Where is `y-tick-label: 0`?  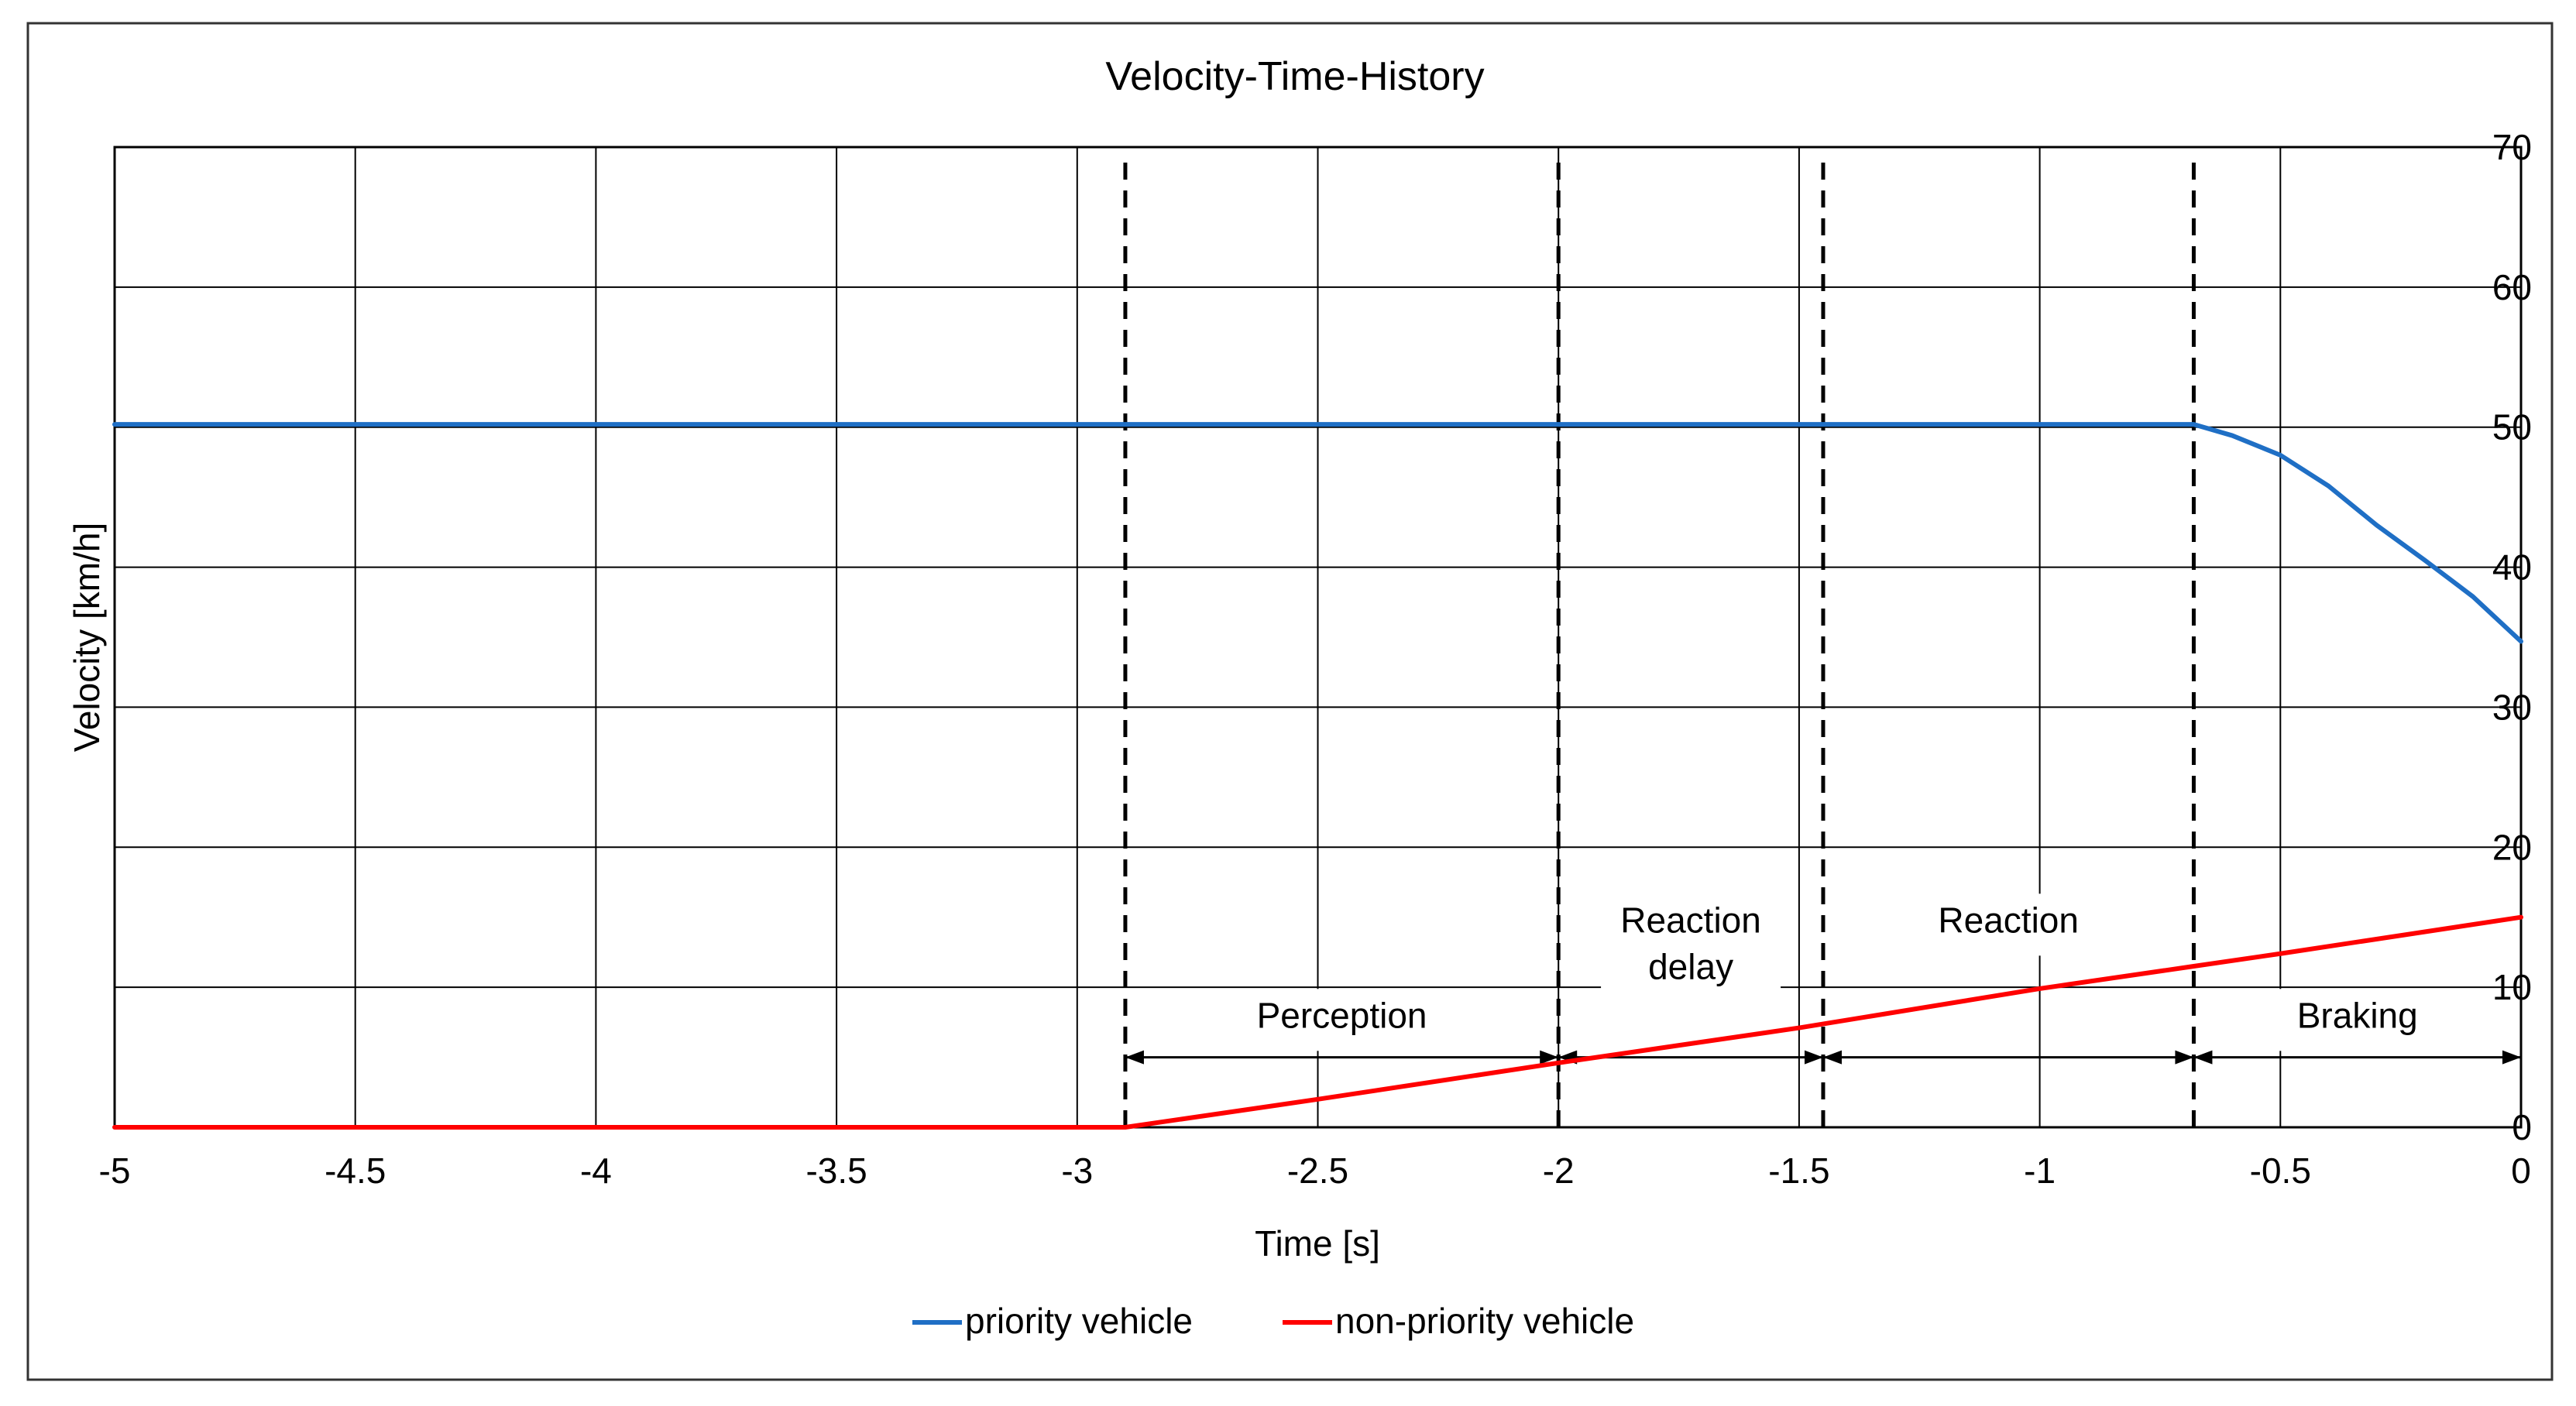 y-tick-label: 0 is located at coordinates (2522, 1127).